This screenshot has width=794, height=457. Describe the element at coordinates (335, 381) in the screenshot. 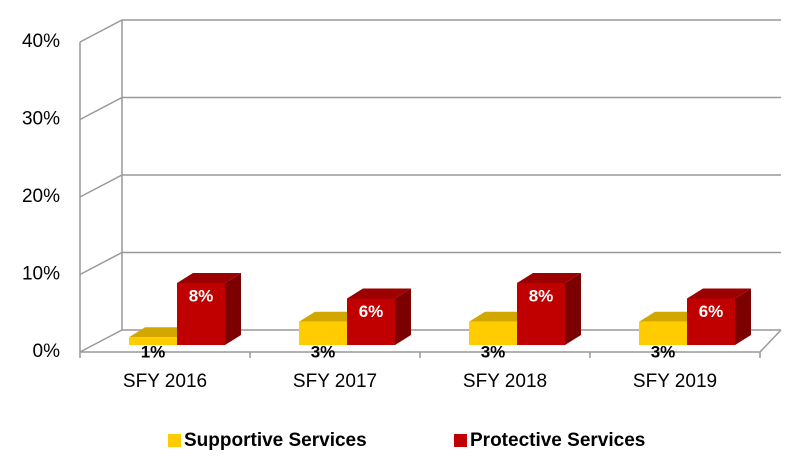

I see `x-tick-label: SFY 2017` at that location.